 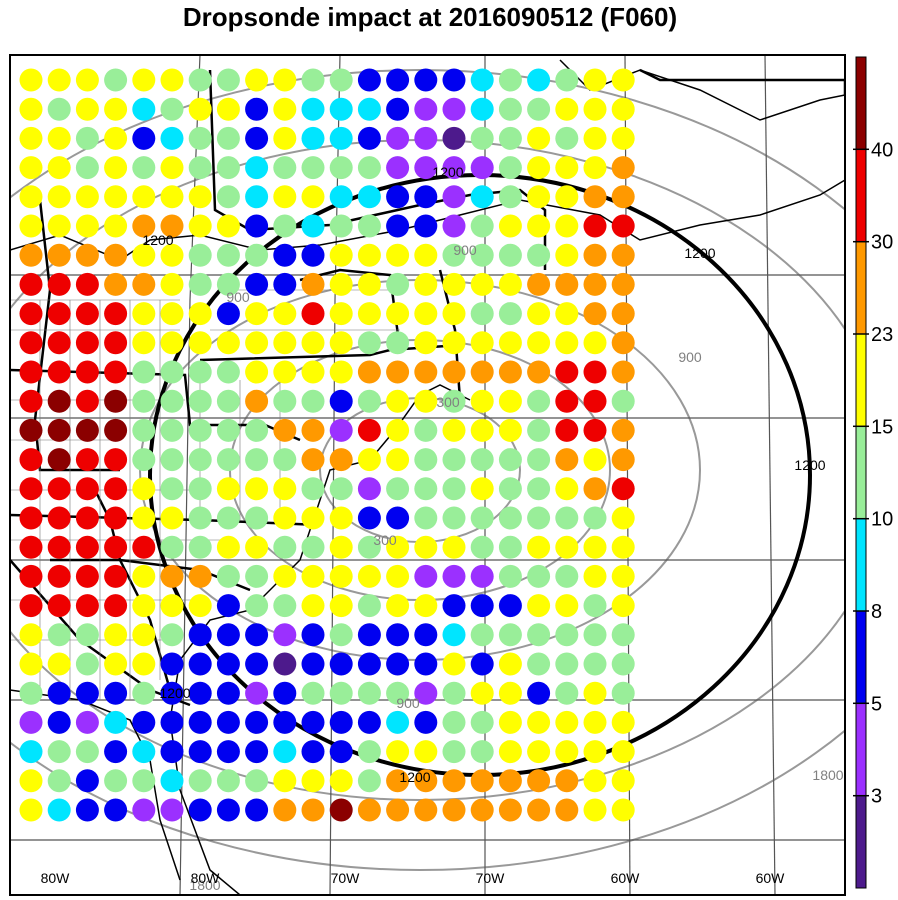 What do you see at coordinates (430, 17) in the screenshot?
I see `map-title: Dropsonde impact at 2016090512 (F060)` at bounding box center [430, 17].